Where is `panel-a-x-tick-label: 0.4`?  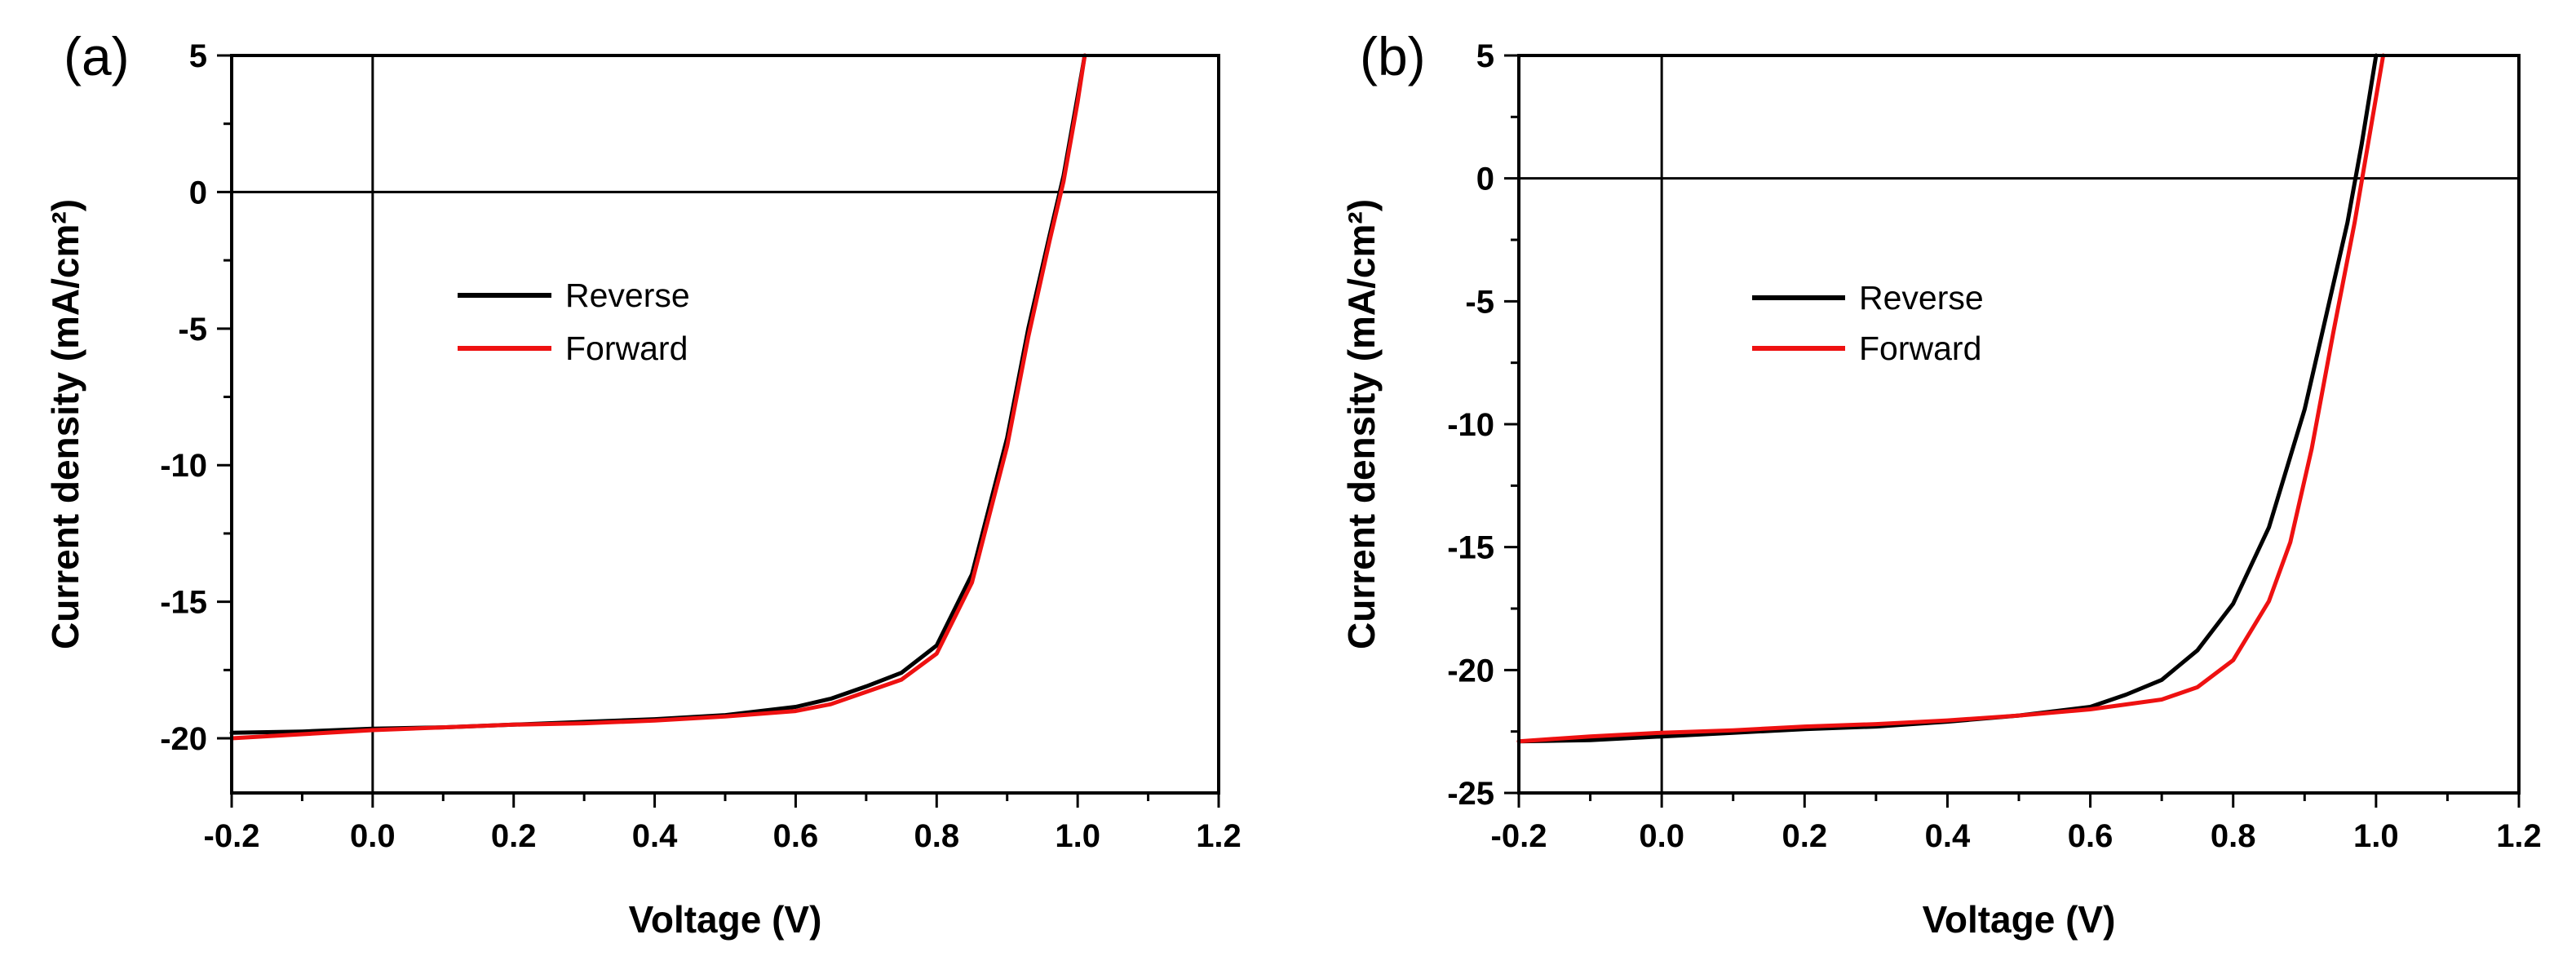
panel-a-x-tick-label: 0.4 is located at coordinates (655, 836).